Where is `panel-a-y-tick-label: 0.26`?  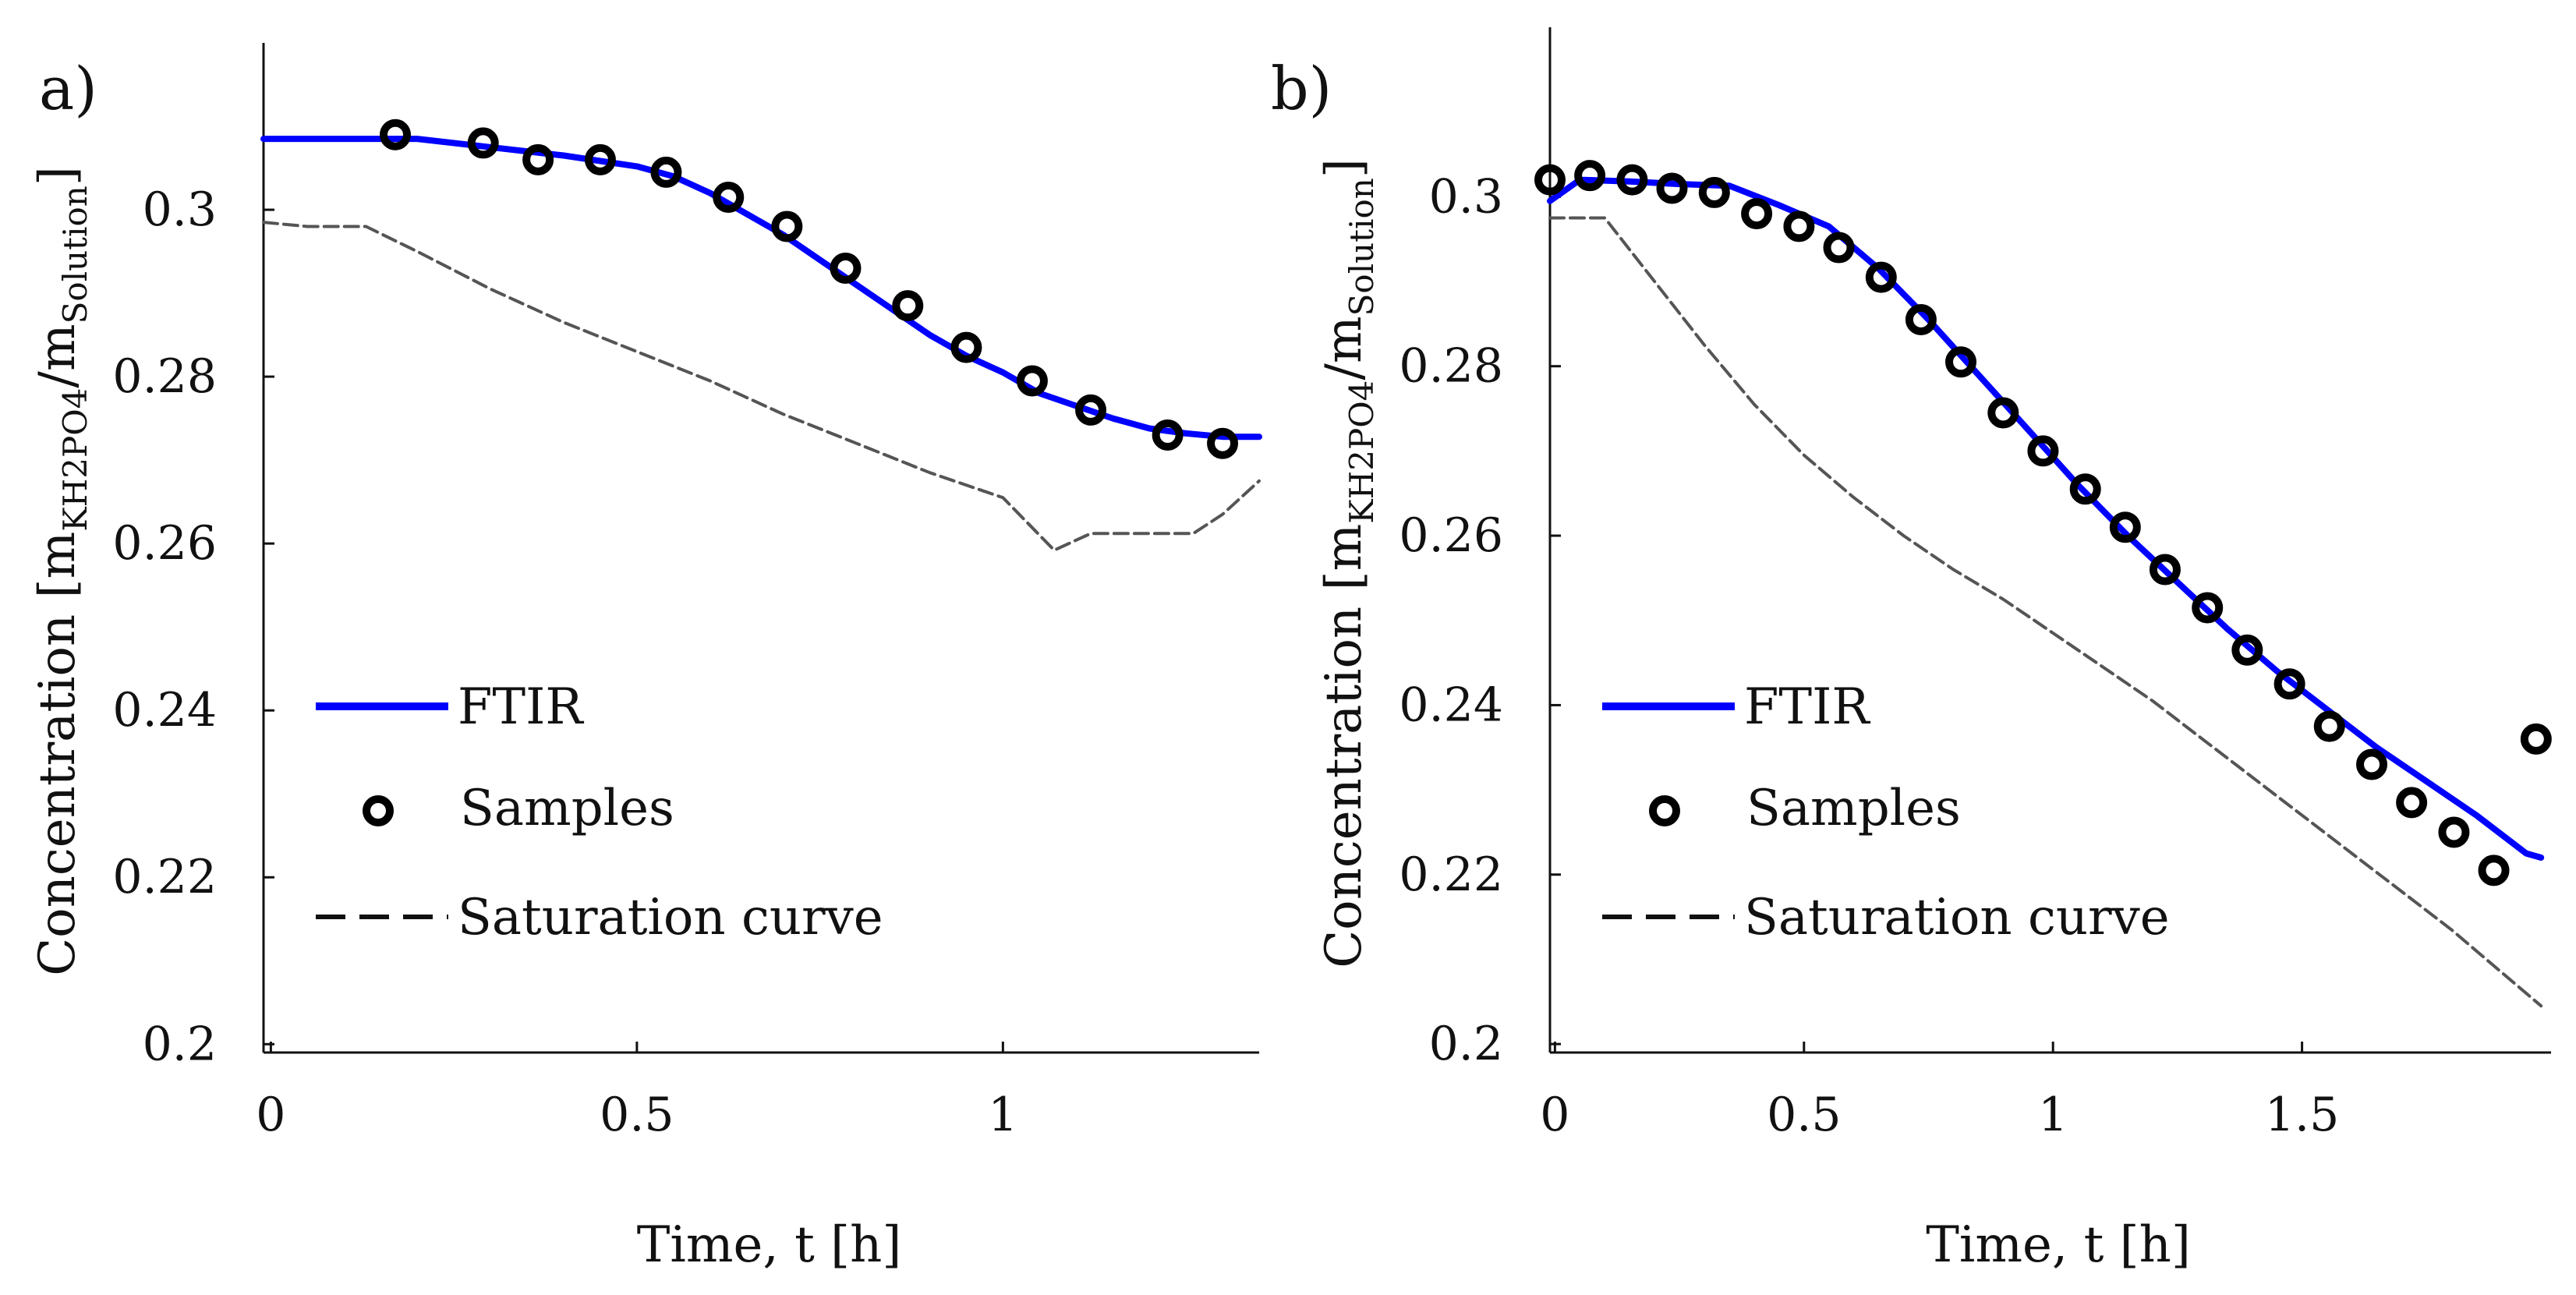
panel-a-y-tick-label: 0.26 is located at coordinates (164, 543).